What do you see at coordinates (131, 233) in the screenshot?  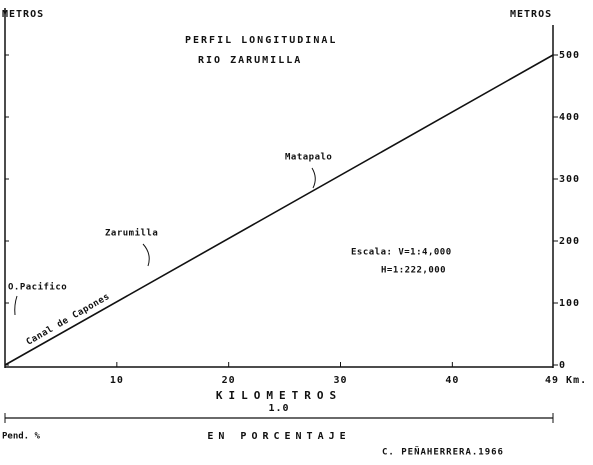 I see `annotation: Zarumilla` at bounding box center [131, 233].